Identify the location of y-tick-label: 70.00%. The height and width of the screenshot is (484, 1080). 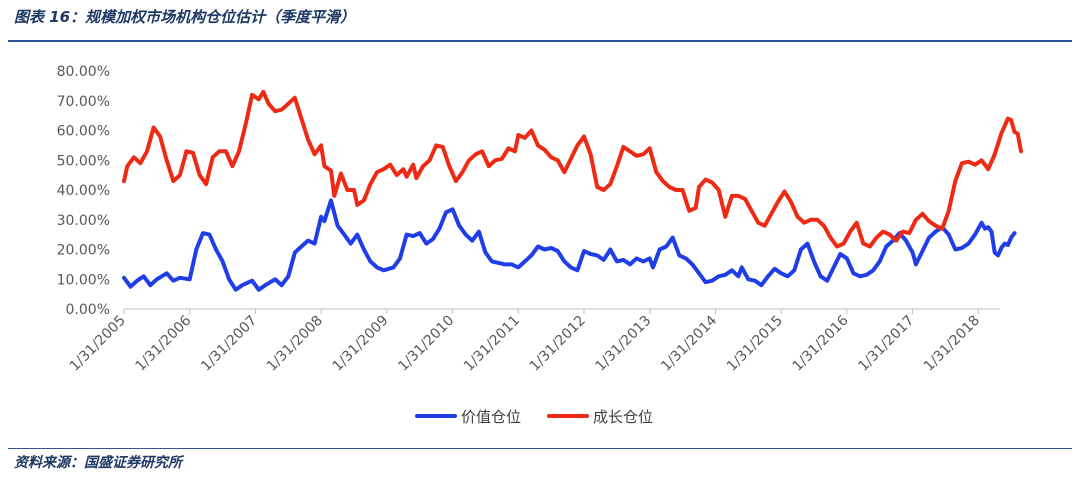
(83, 102).